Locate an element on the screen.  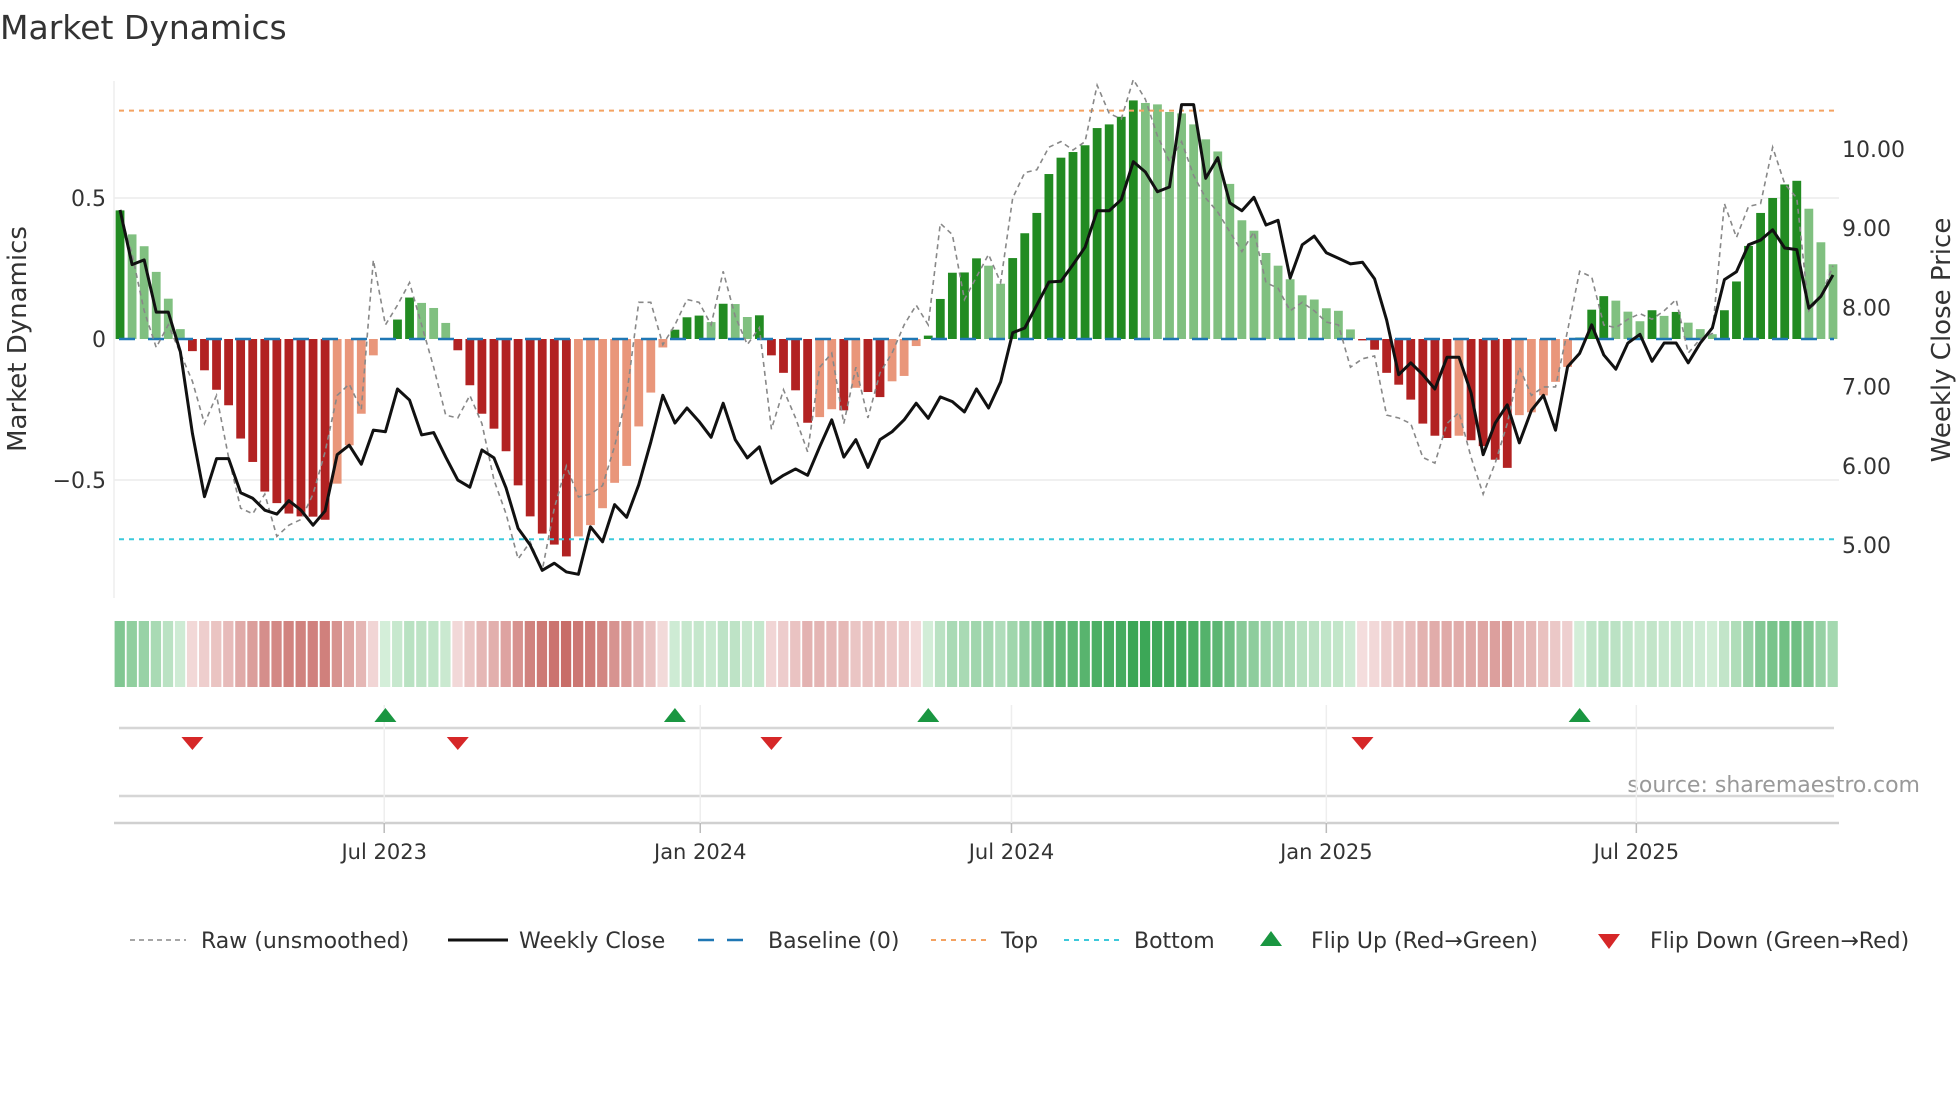
y-tick-label: 0.5 is located at coordinates (88, 199).